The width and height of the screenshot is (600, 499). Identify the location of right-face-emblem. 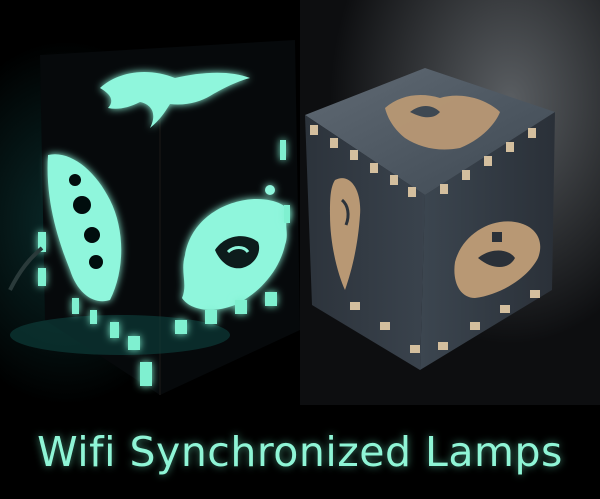
(236, 247).